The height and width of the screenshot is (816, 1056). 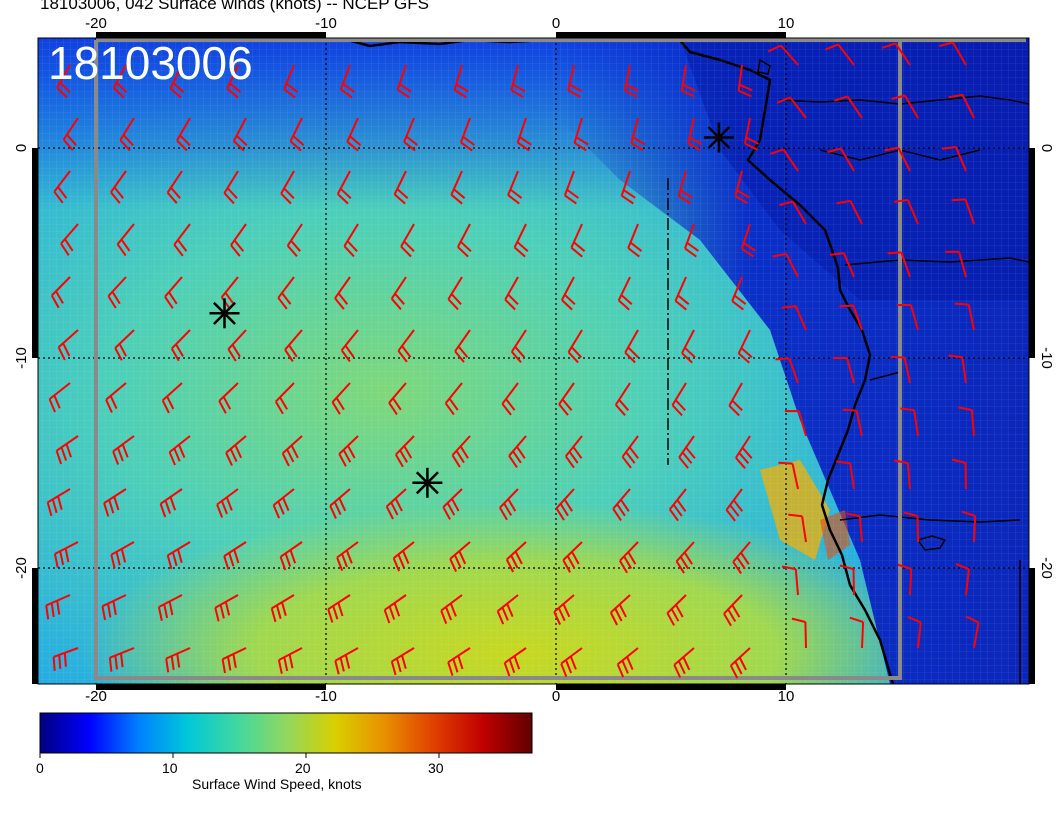 What do you see at coordinates (21, 358) in the screenshot?
I see `lat-tick-left-2: -10` at bounding box center [21, 358].